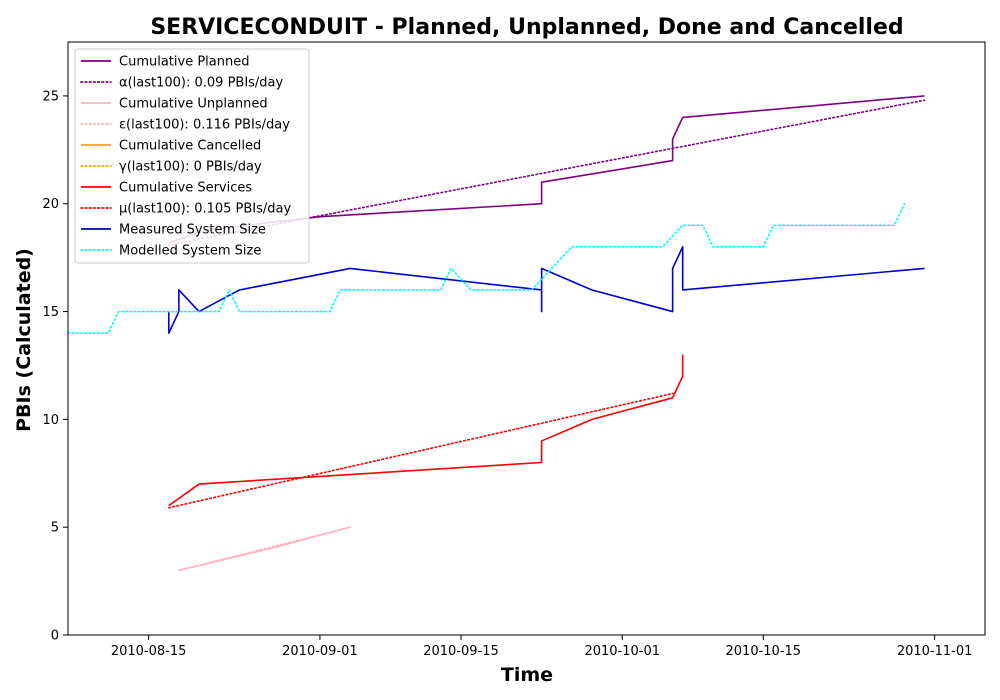 Image resolution: width=1000 pixels, height=700 pixels. I want to click on legend-label: Cumulative Services, so click(185, 188).